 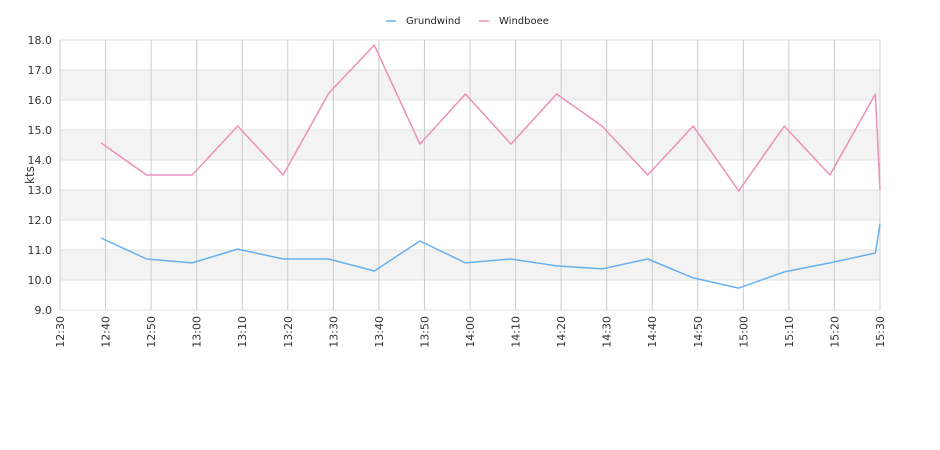 I want to click on x-tick-label: 15:20, so click(x=834, y=332).